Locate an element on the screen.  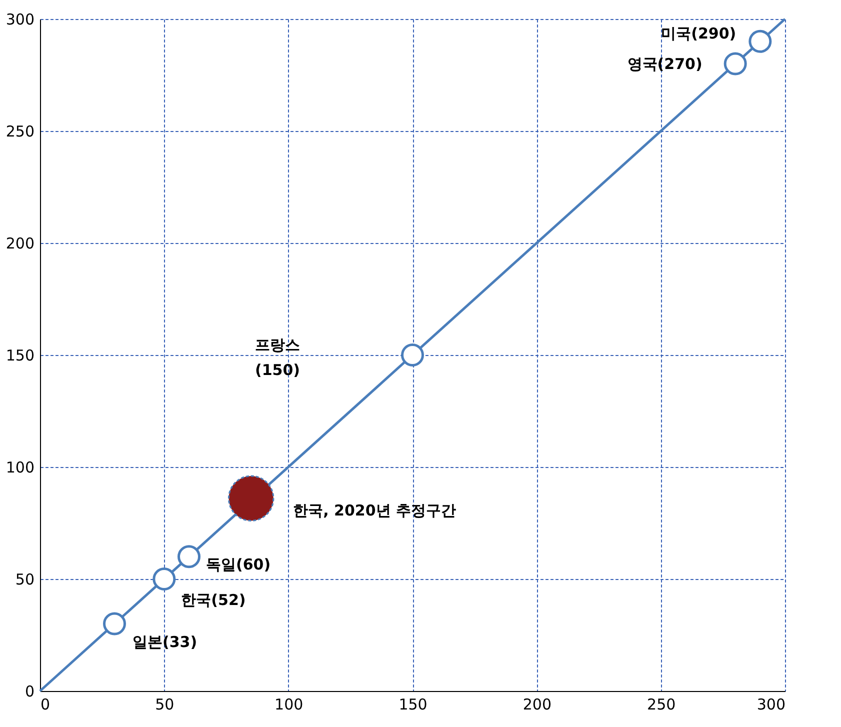
x-tick-label: 0 is located at coordinates (45, 705).